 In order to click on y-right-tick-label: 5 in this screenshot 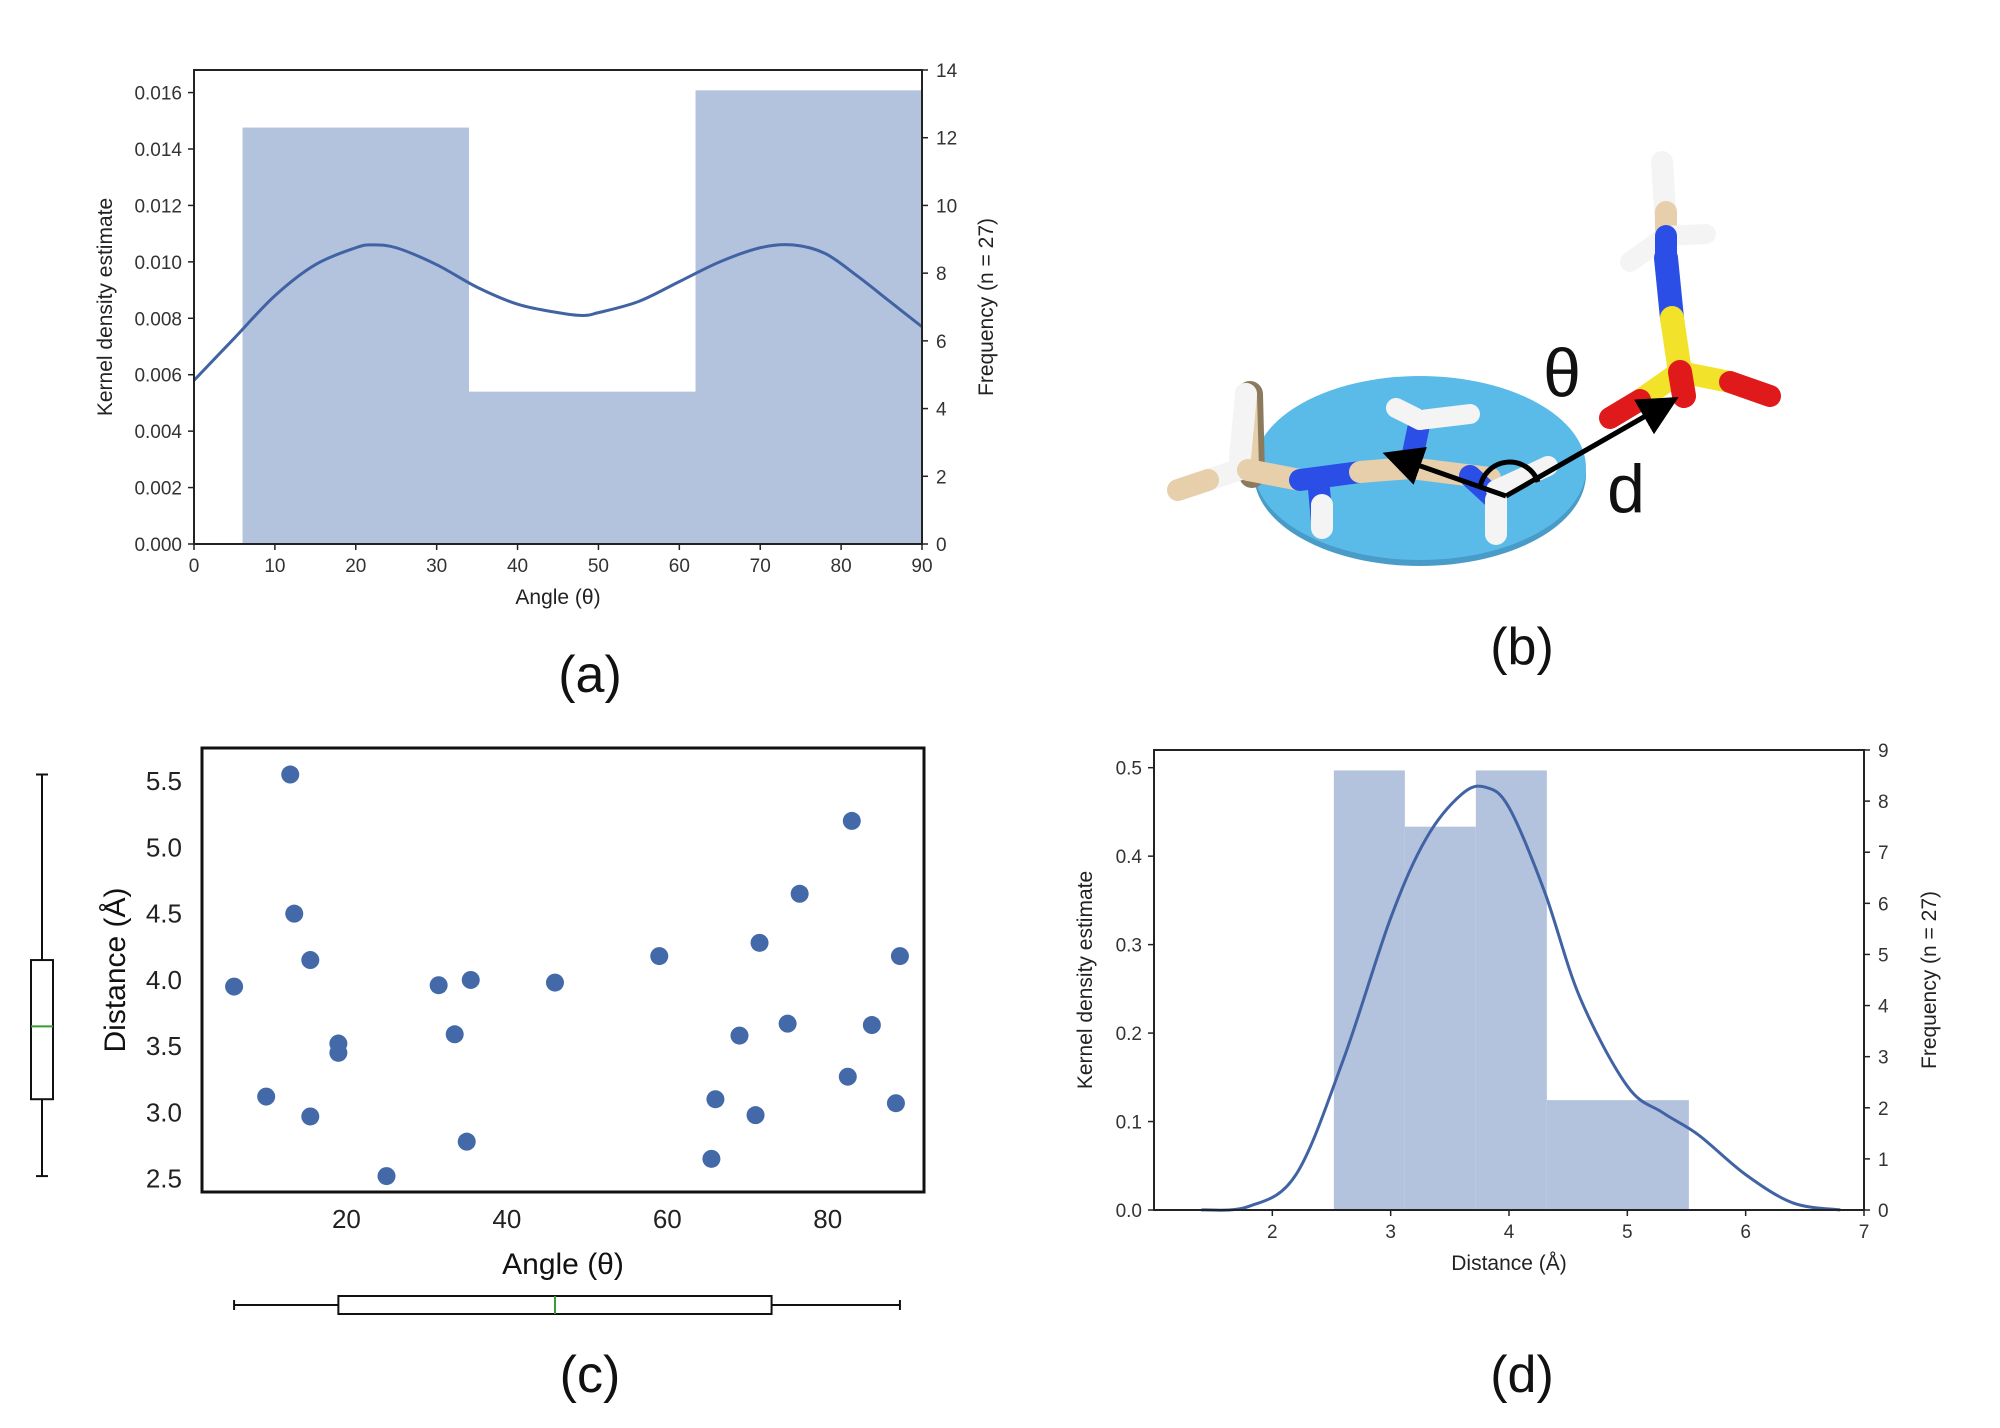, I will do `click(1883, 955)`.